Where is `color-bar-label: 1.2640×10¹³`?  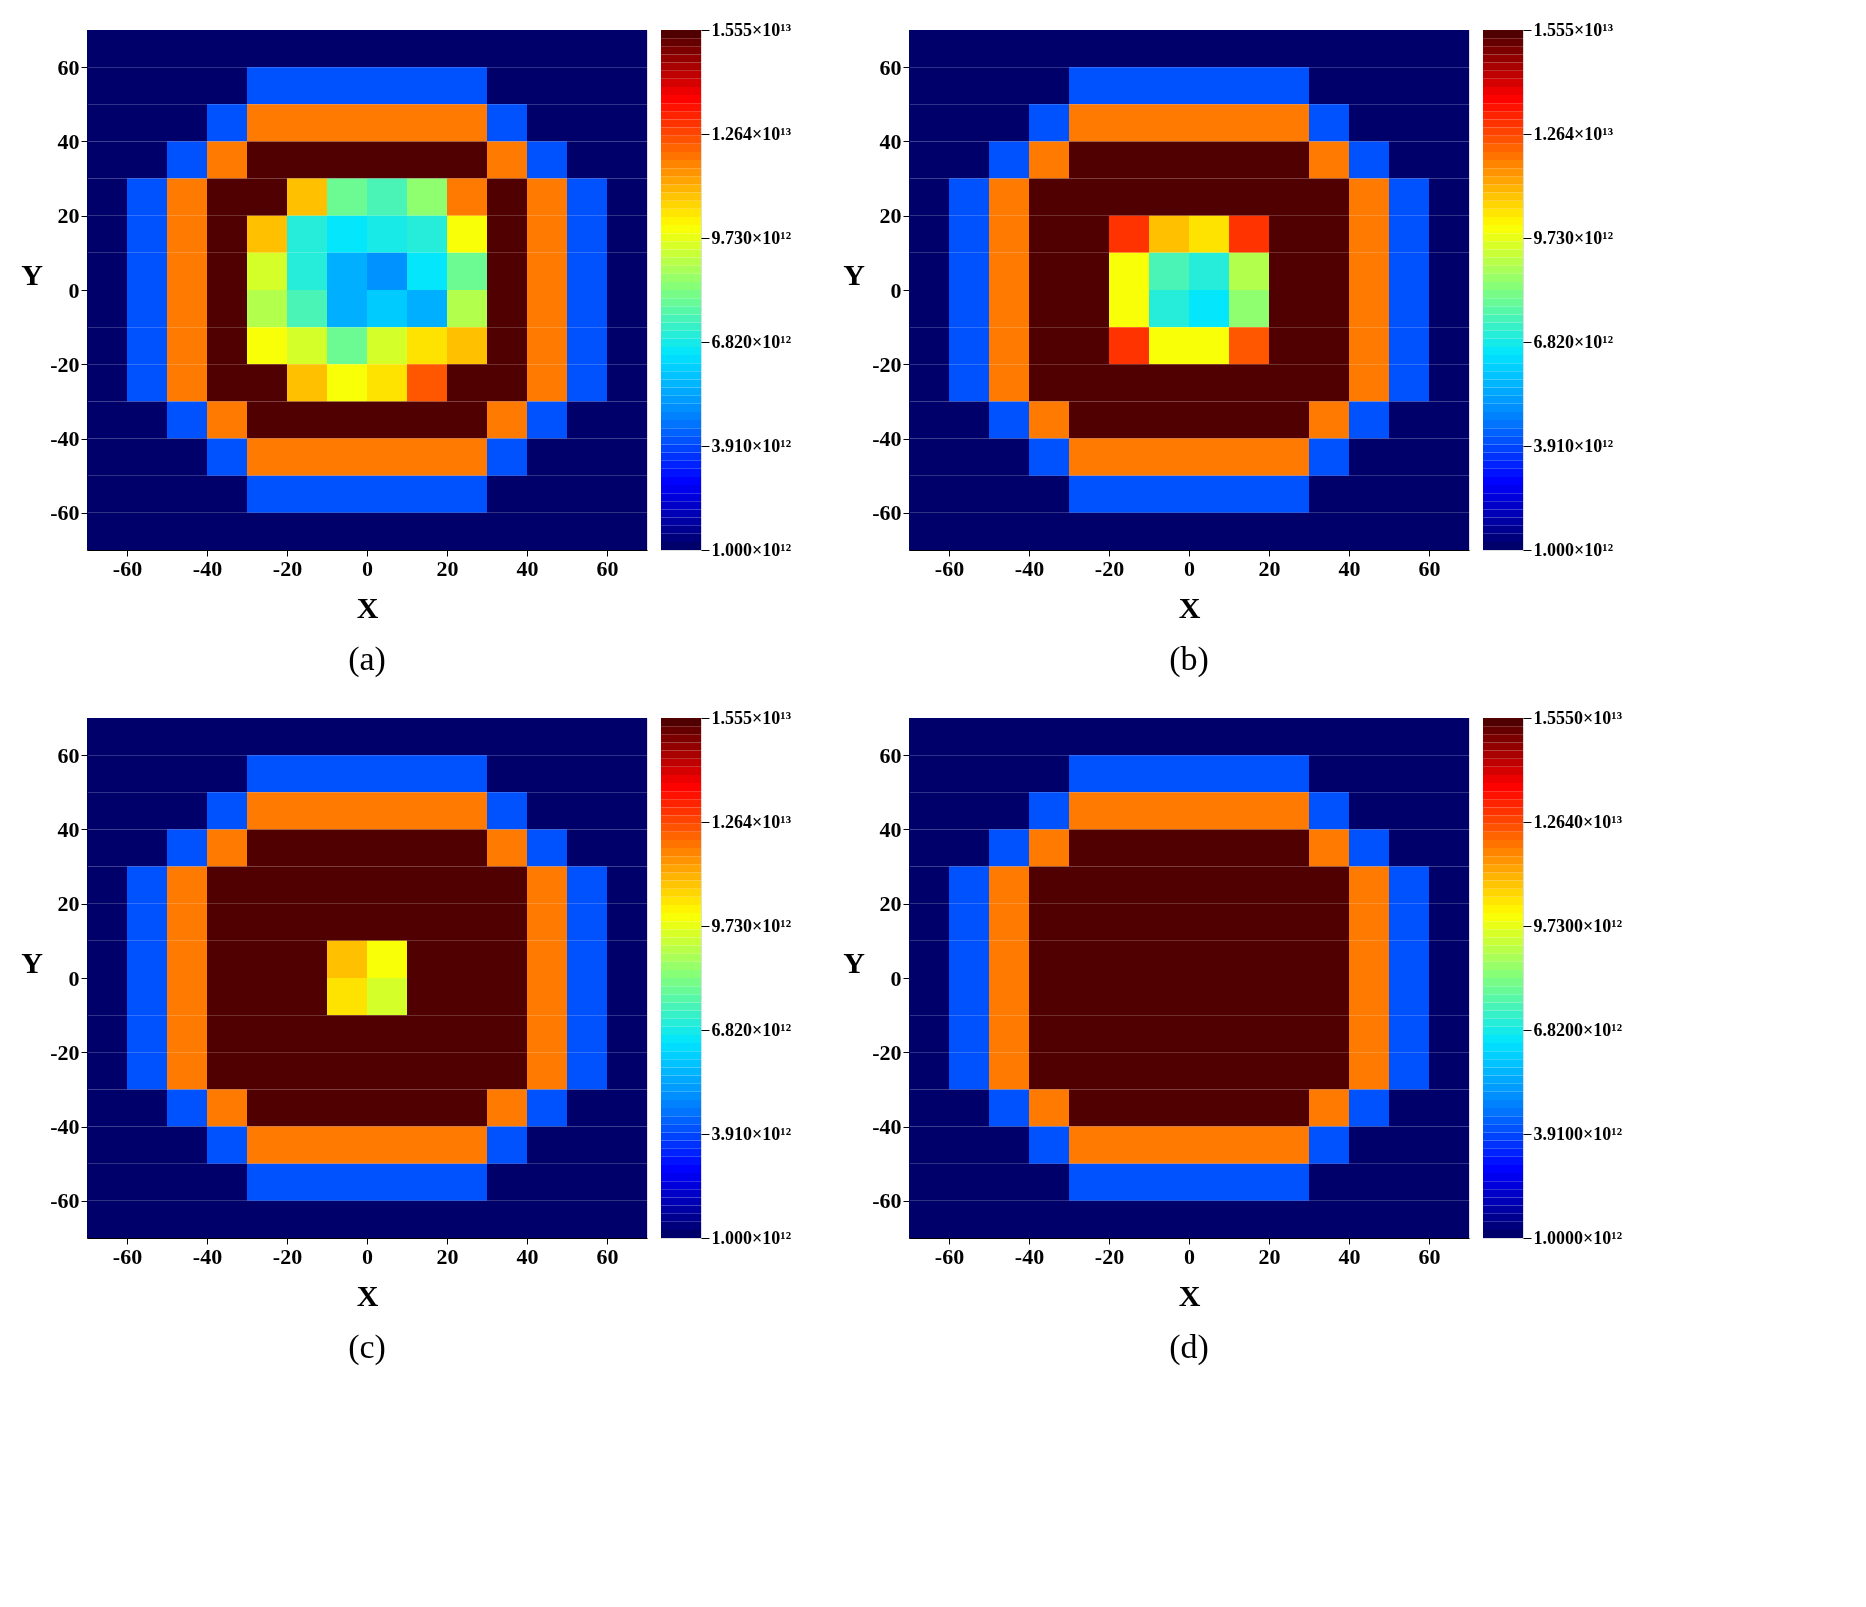 color-bar-label: 1.2640×10¹³ is located at coordinates (1578, 821).